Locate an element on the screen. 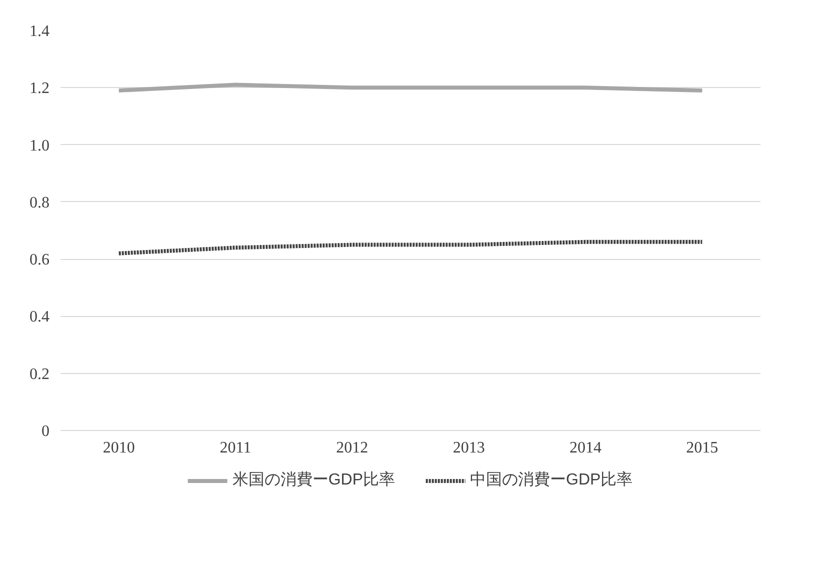  legend-label: 中国の消費ーGDP比率 is located at coordinates (551, 480).